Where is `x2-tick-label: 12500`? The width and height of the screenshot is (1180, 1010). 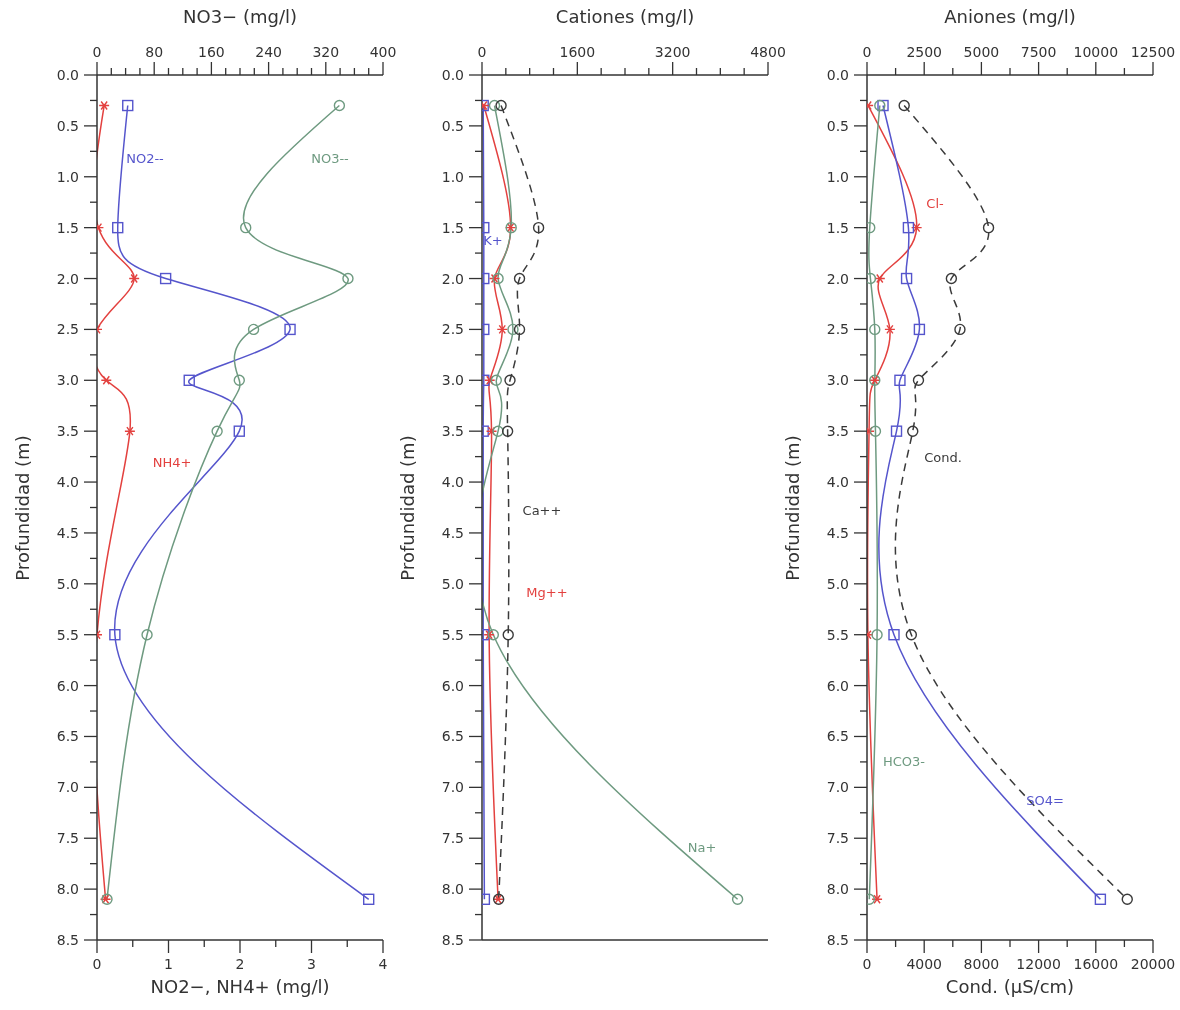 x2-tick-label: 12500 is located at coordinates (1153, 52).